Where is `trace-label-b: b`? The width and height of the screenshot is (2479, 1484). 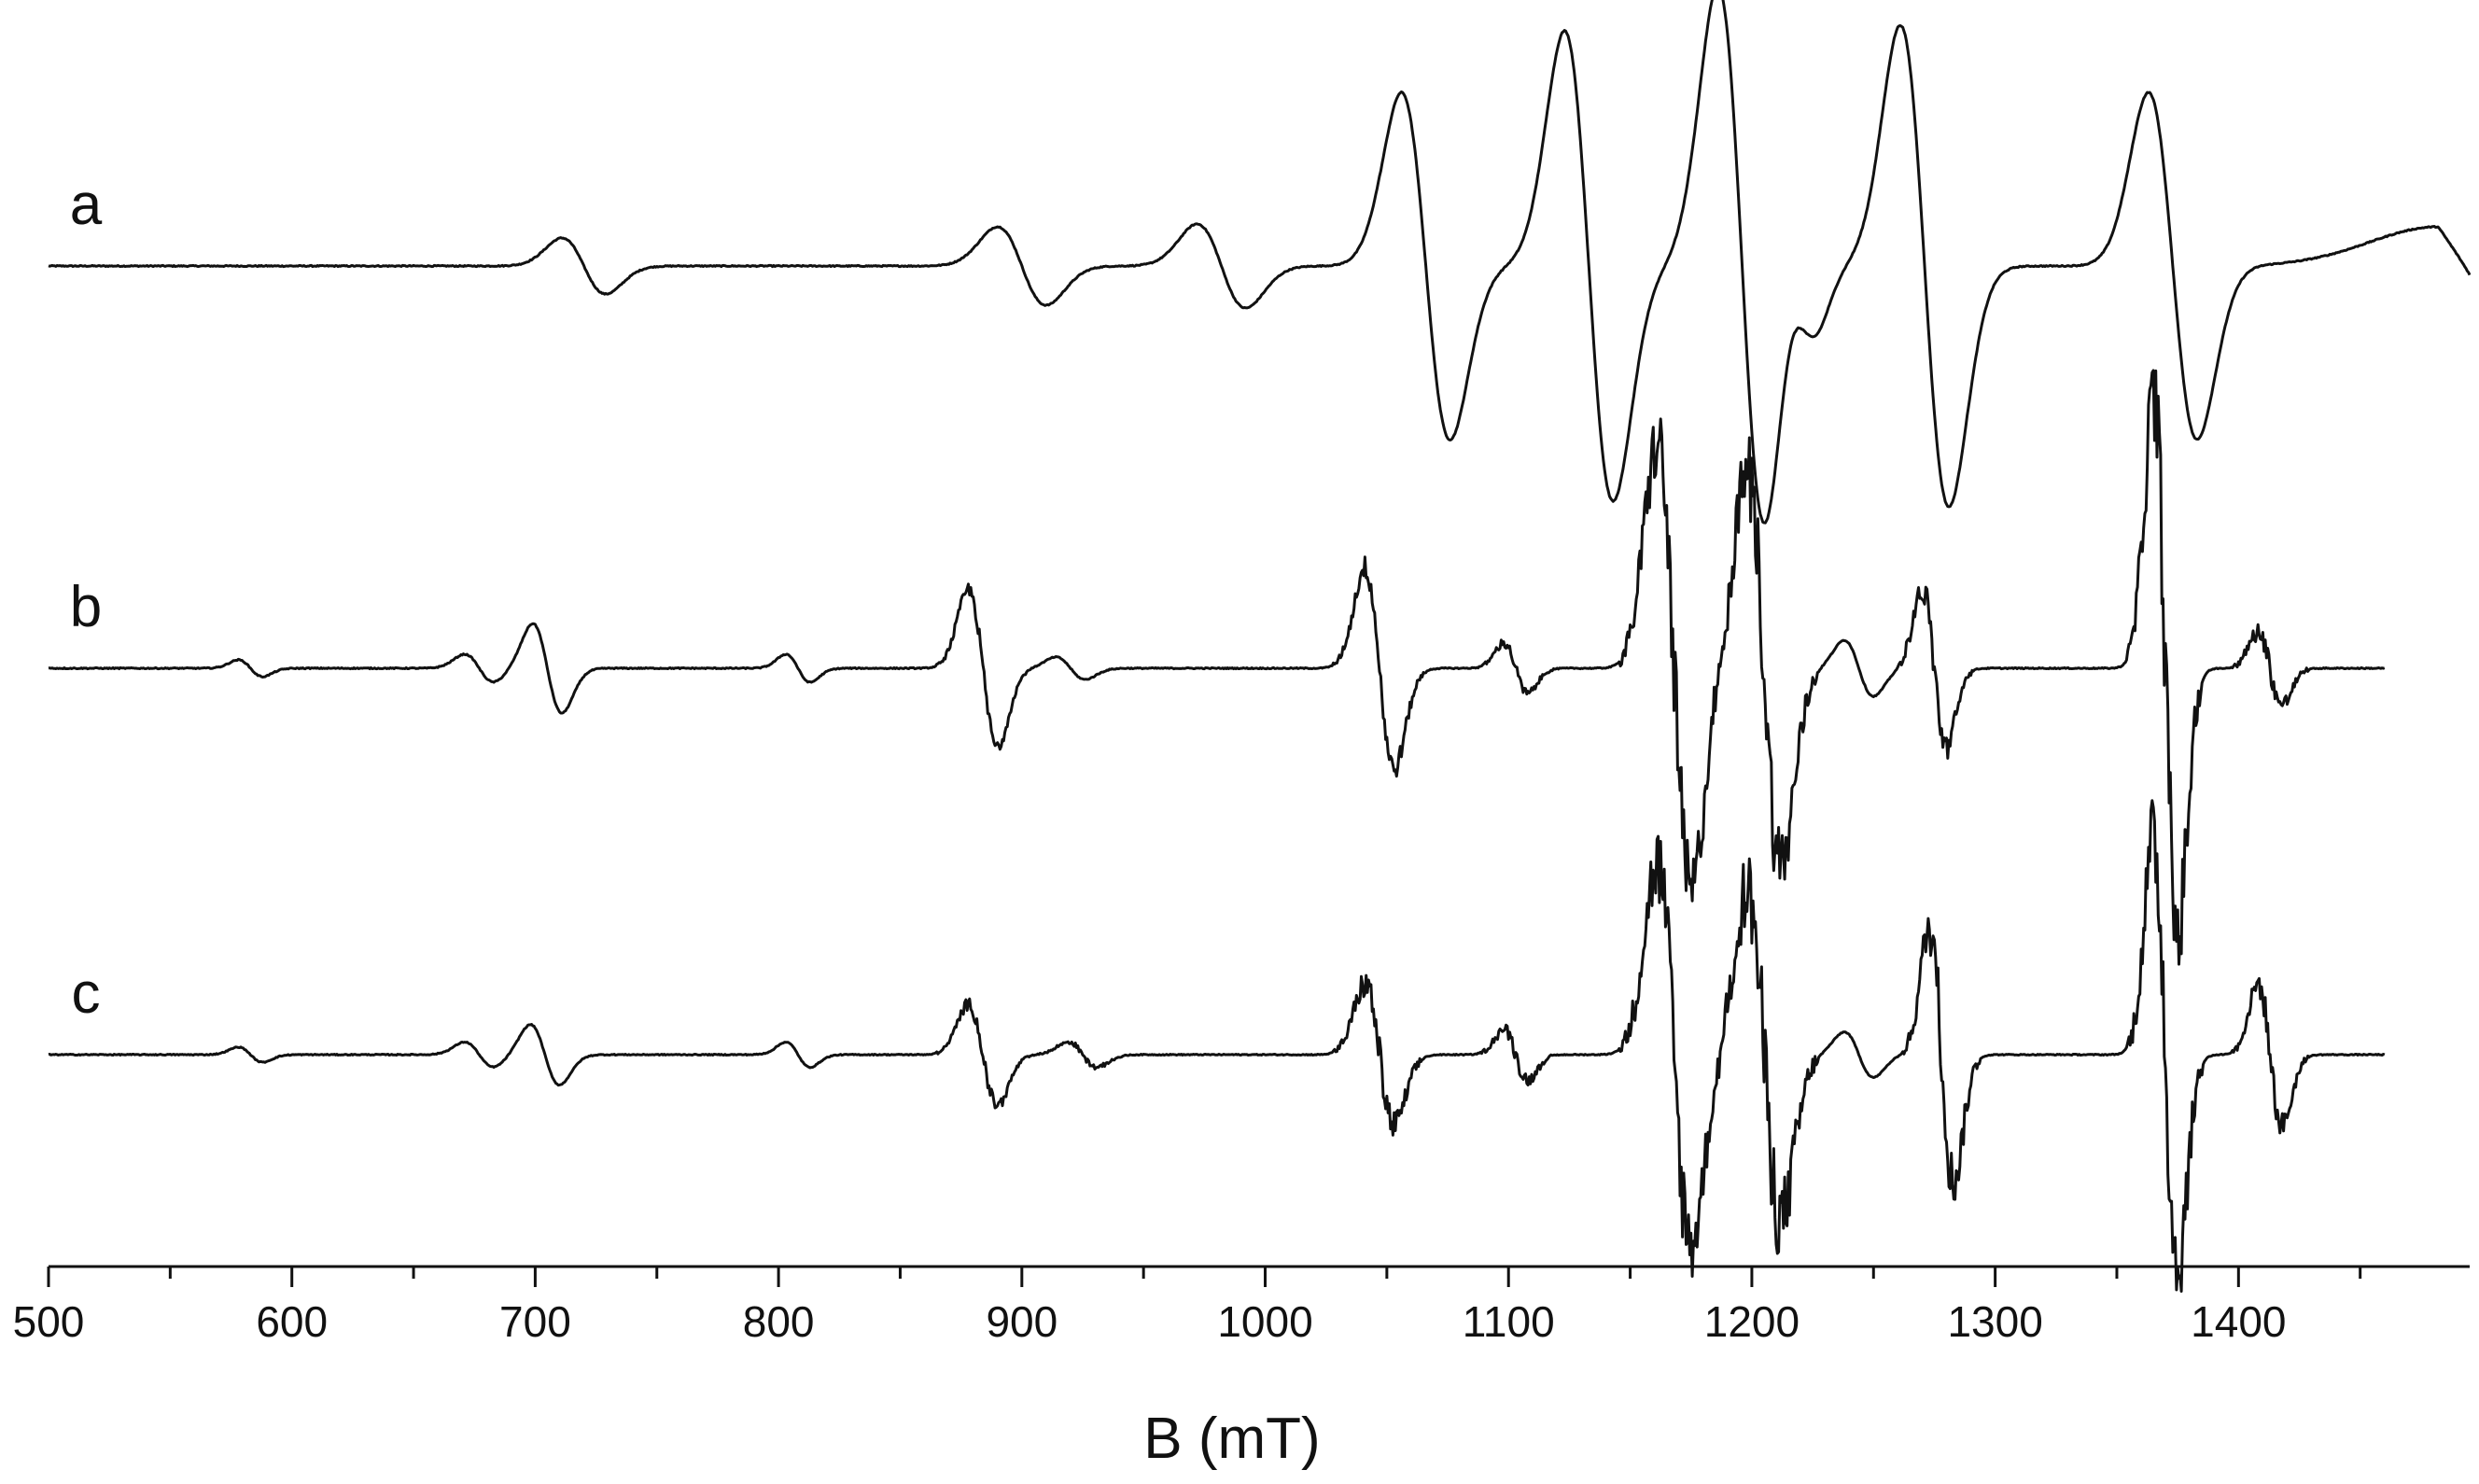 trace-label-b: b is located at coordinates (86, 607).